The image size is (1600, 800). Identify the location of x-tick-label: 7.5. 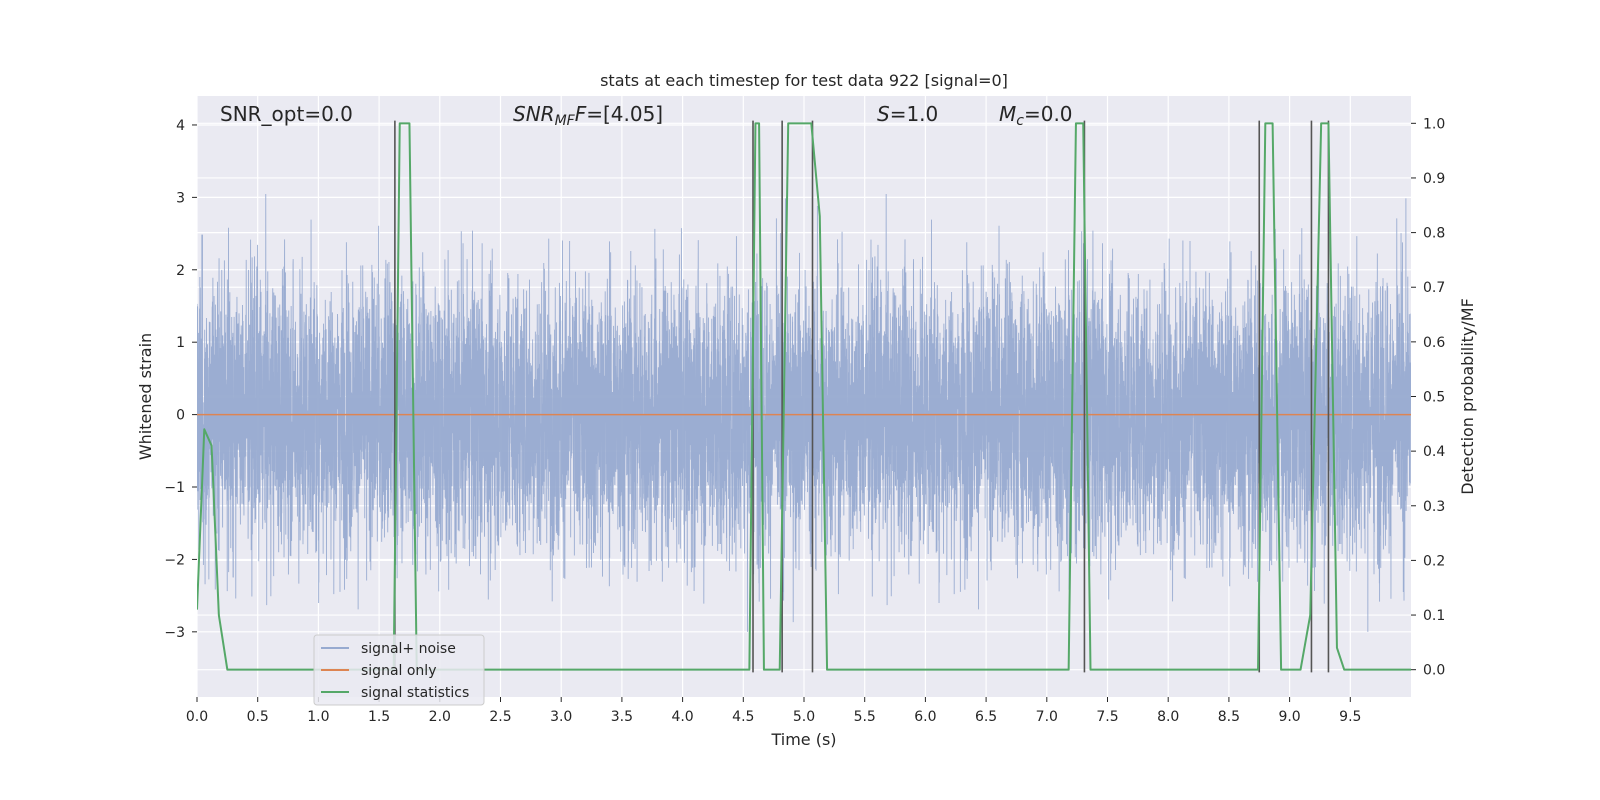
(1107, 717).